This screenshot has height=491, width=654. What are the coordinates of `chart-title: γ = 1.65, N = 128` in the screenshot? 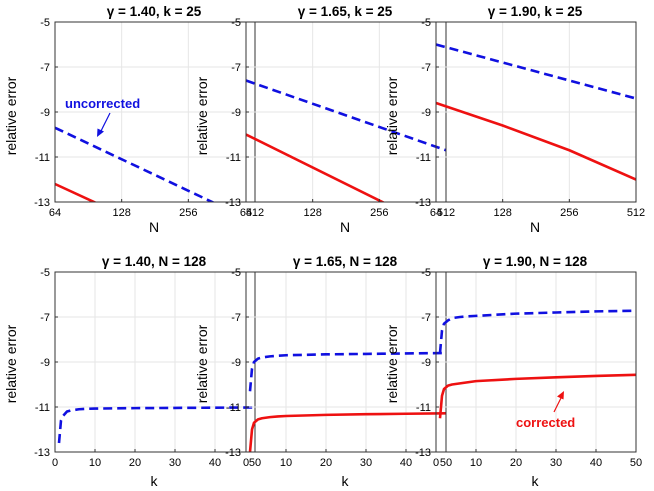 It's located at (345, 261).